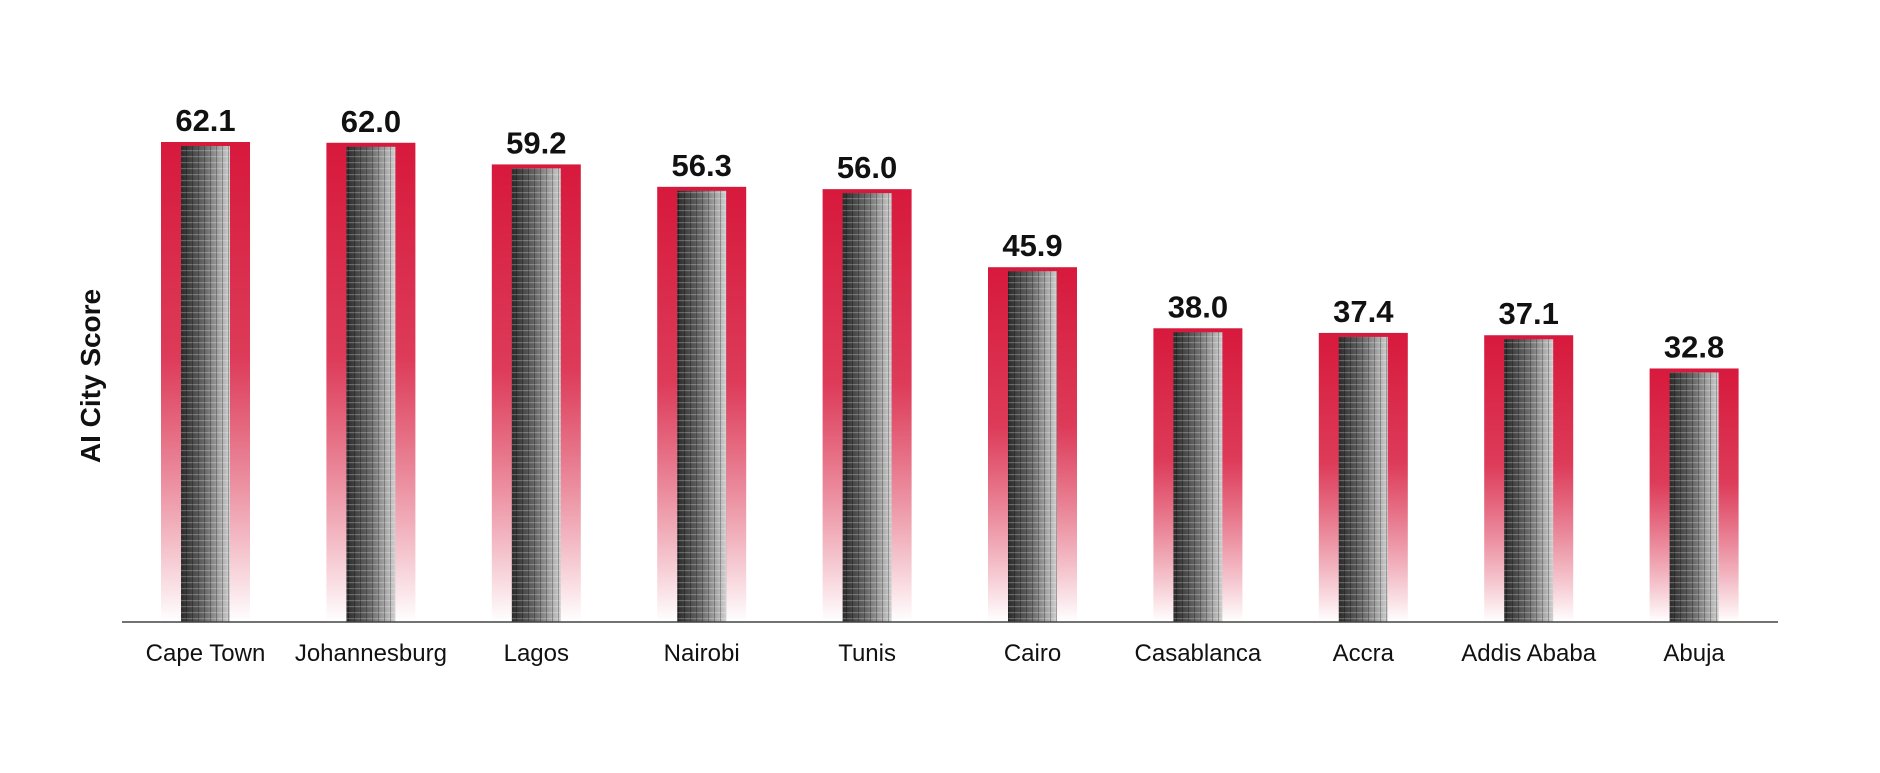  I want to click on category-label-7: Accra, so click(1364, 653).